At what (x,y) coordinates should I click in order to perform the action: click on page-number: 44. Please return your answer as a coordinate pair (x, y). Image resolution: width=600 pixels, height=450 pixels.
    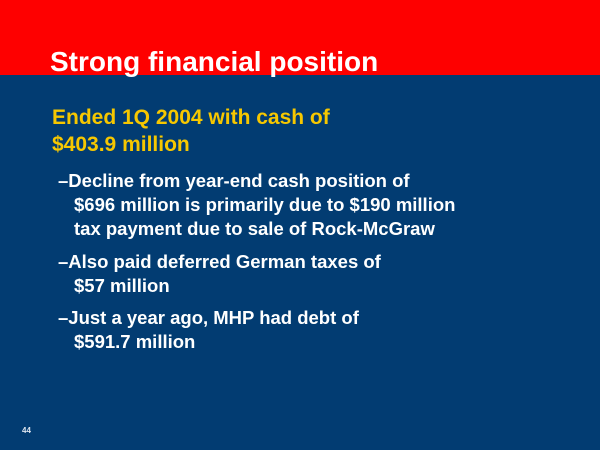
    Looking at the image, I should click on (26, 430).